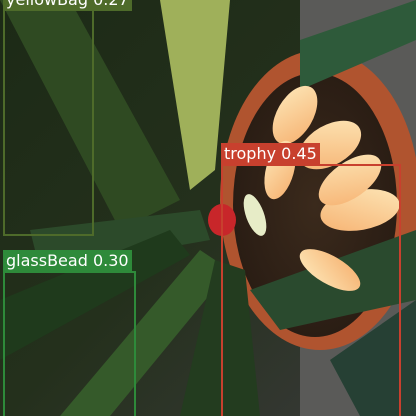 The width and height of the screenshot is (416, 416). What do you see at coordinates (69, 343) in the screenshot?
I see `detection-box-glassbead` at bounding box center [69, 343].